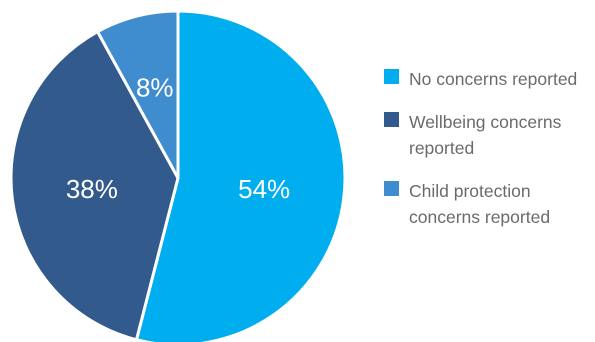 This screenshot has height=342, width=595. I want to click on legend-label-child-protection: Child protection concerns reported, so click(480, 204).